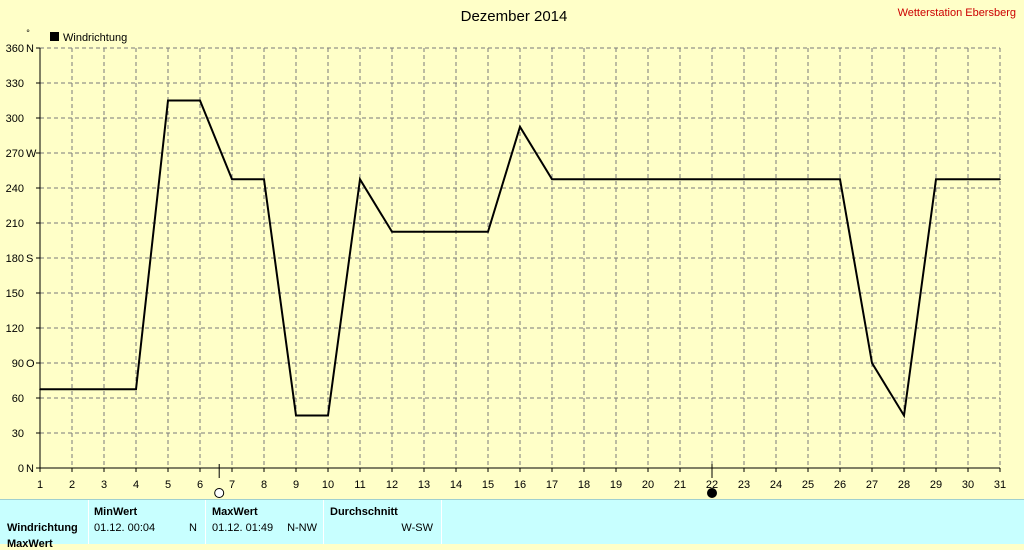 This screenshot has height=550, width=1024. What do you see at coordinates (21, 469) in the screenshot?
I see `y-tick-label: 0` at bounding box center [21, 469].